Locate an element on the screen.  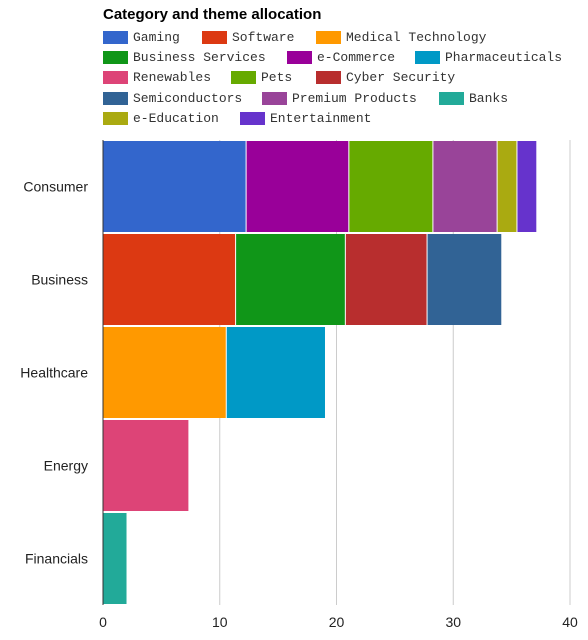
legend-label: Software is located at coordinates (263, 37).